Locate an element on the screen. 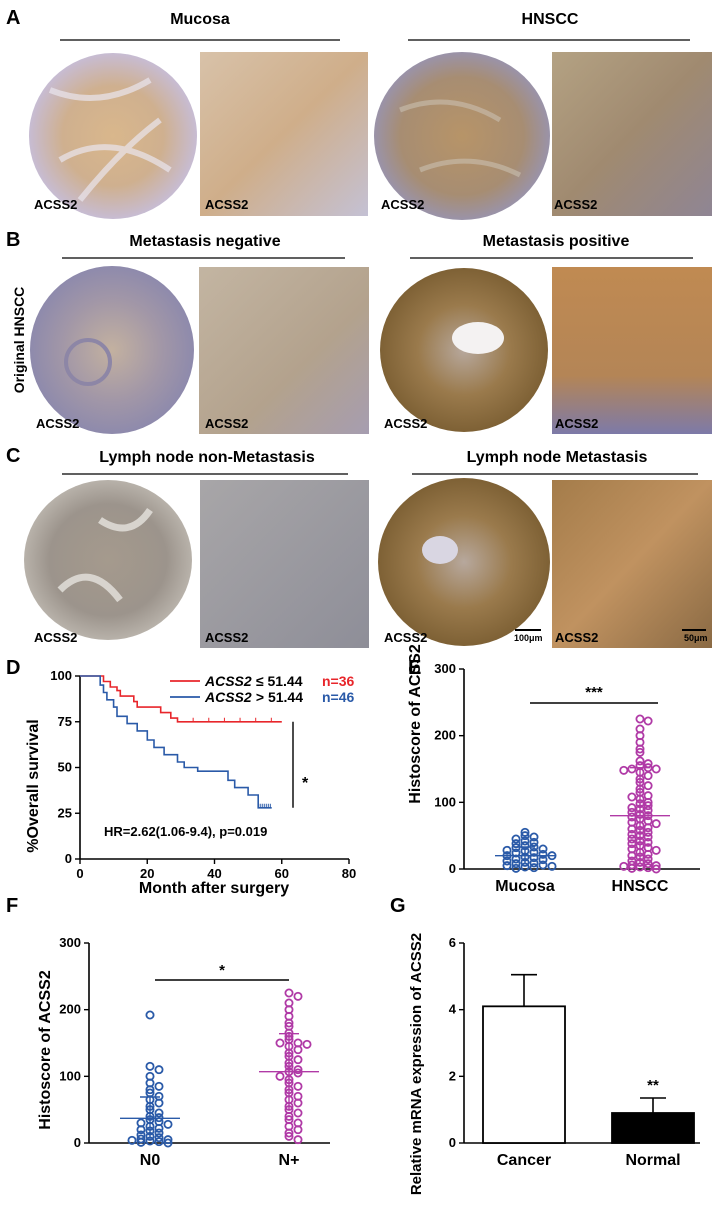  panel-letter-f: F is located at coordinates (12, 906).